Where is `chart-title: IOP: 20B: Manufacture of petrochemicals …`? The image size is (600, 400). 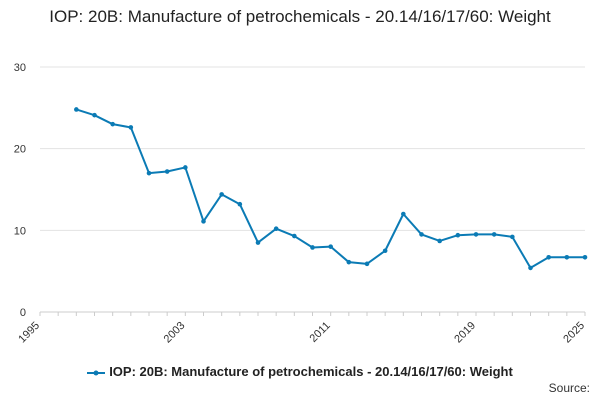
chart-title: IOP: 20B: Manufacture of petrochemicals … is located at coordinates (300, 16).